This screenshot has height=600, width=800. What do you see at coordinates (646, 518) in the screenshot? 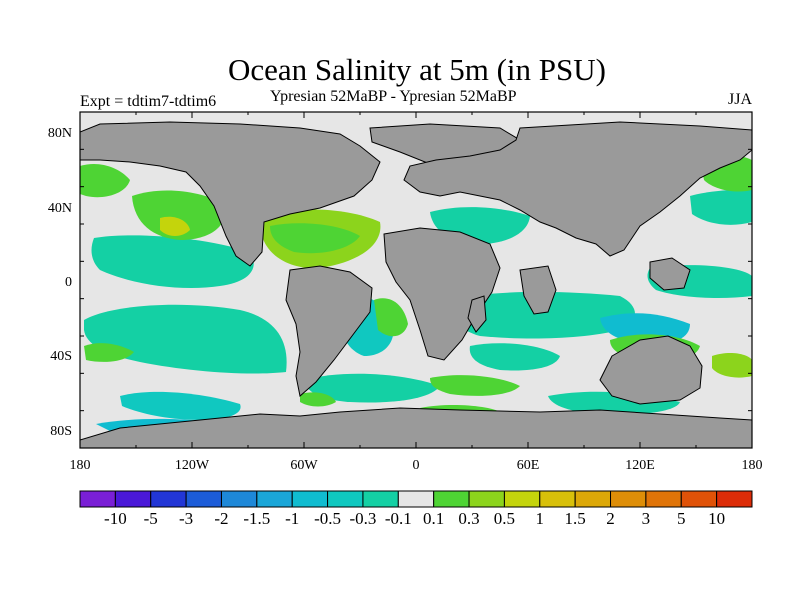
I see `colorbar-label: 3` at bounding box center [646, 518].